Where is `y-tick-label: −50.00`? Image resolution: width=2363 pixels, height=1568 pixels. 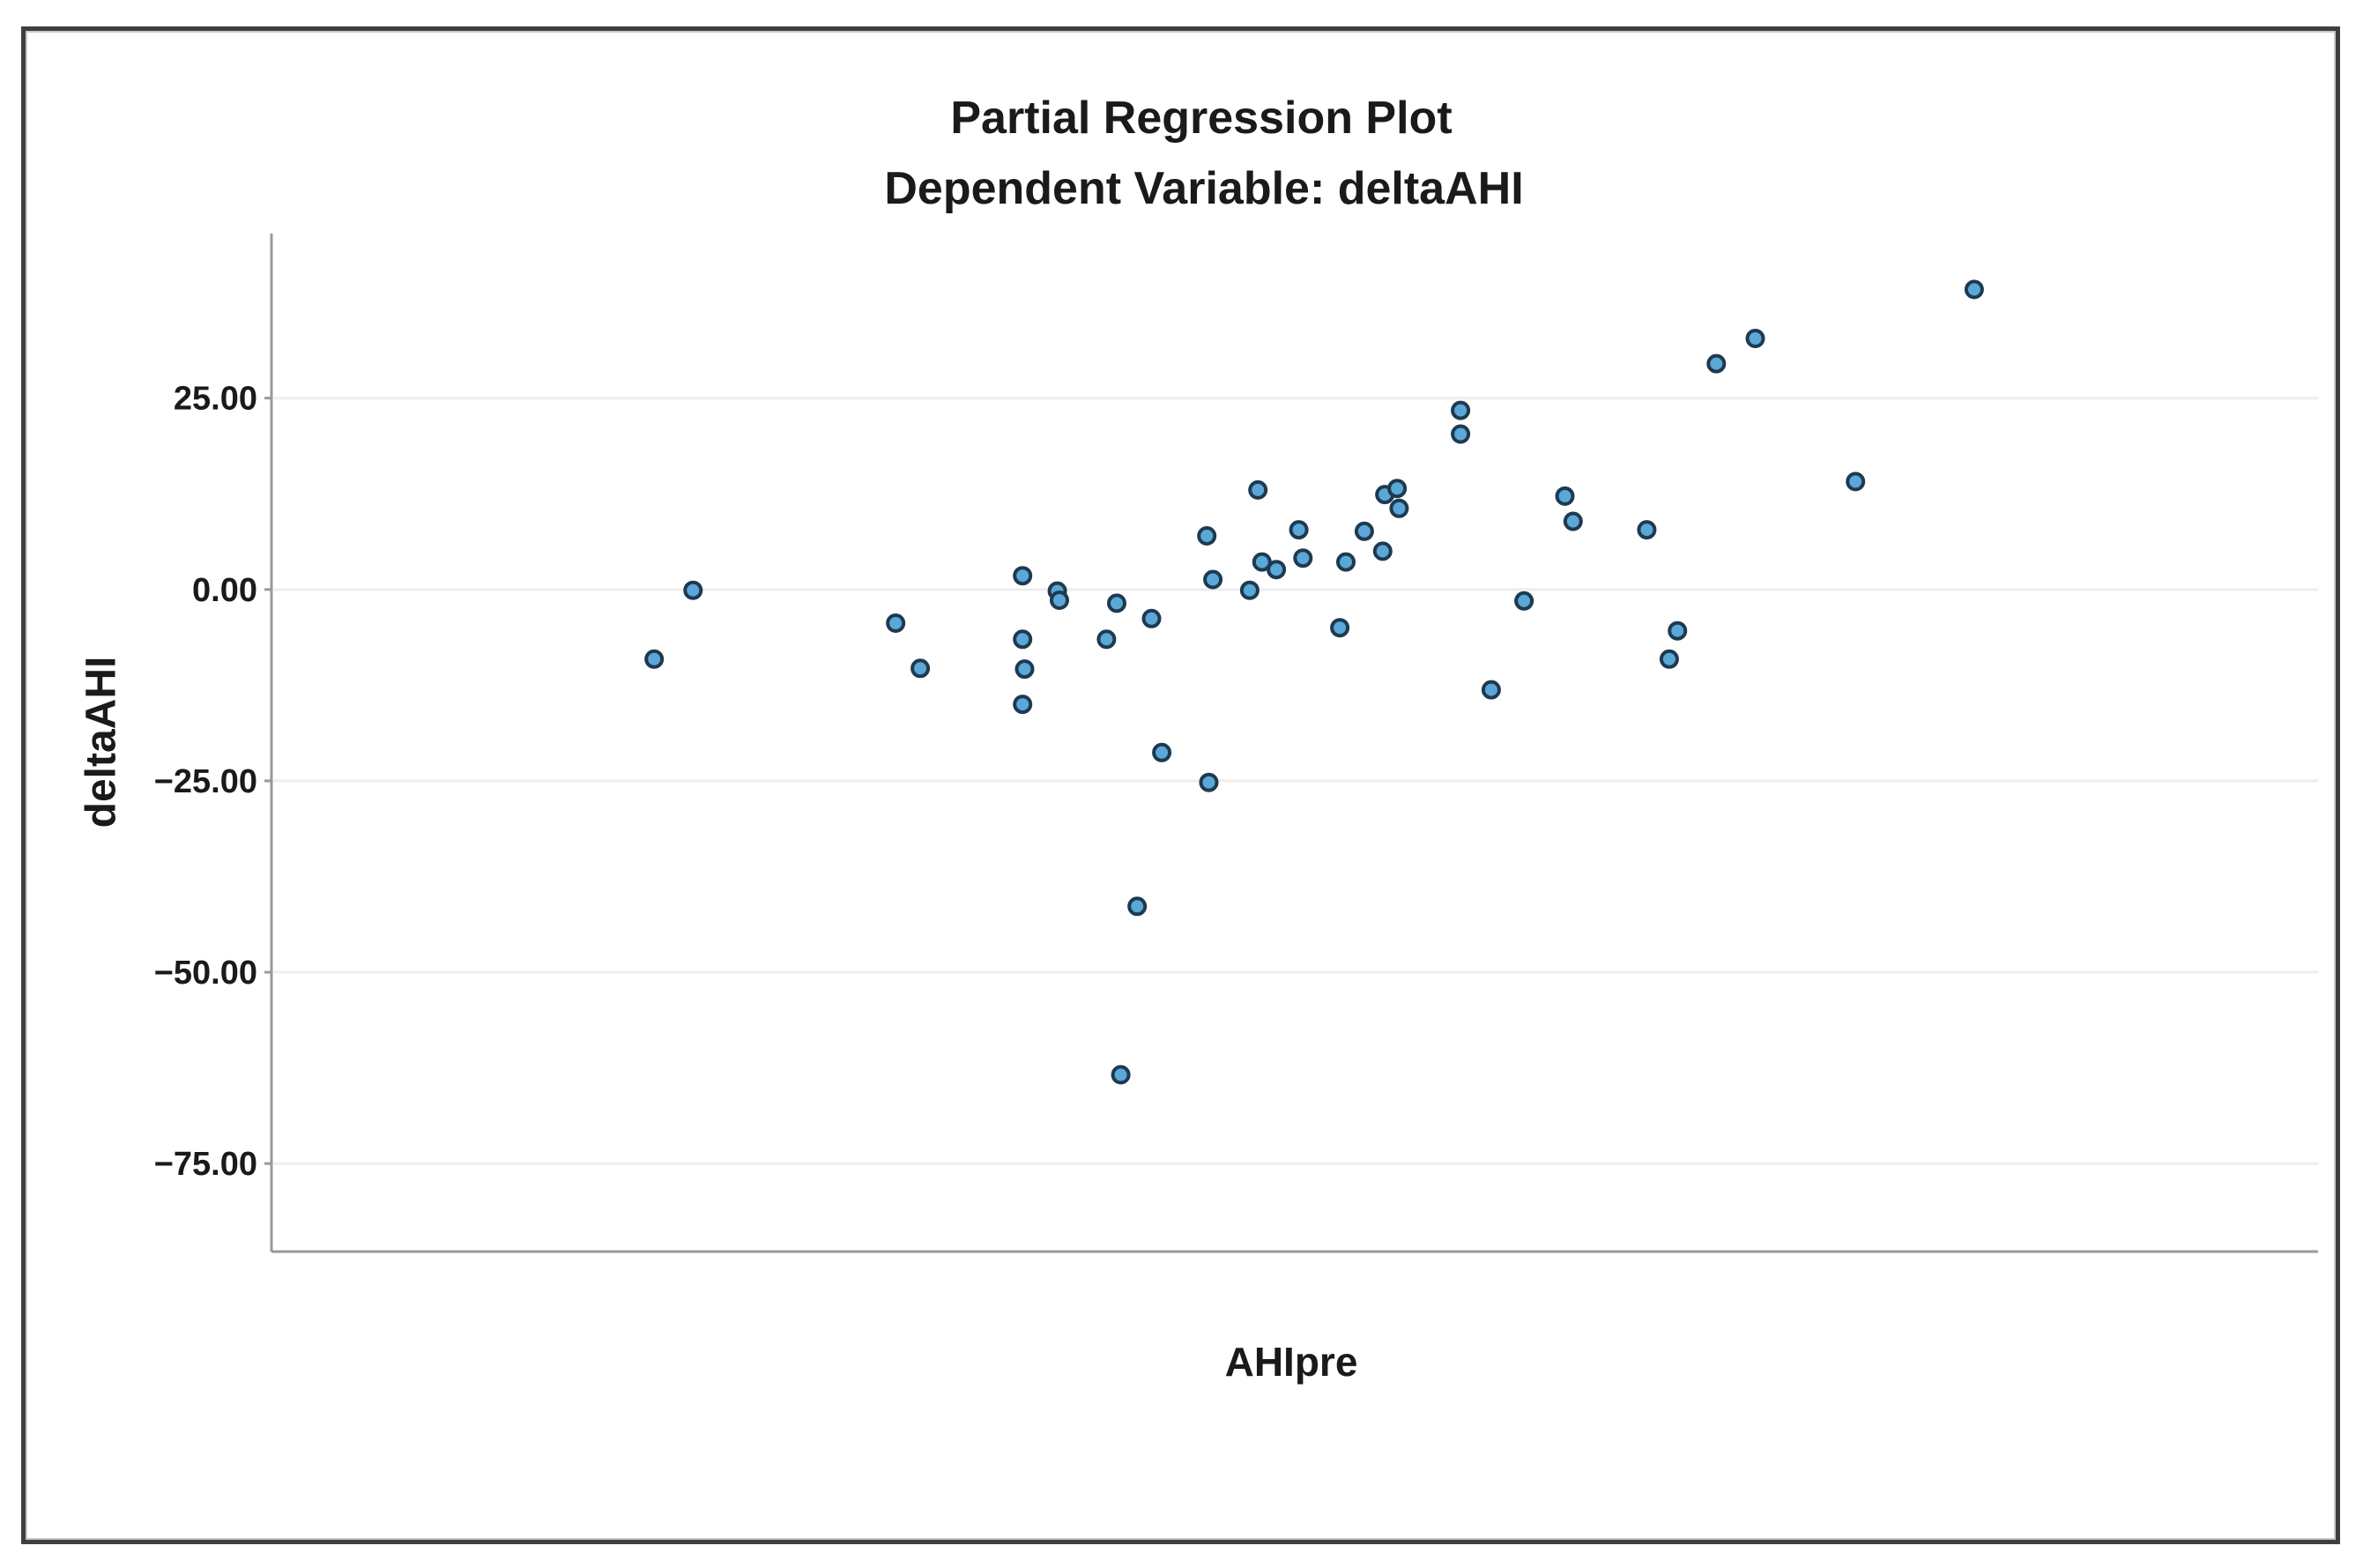 y-tick-label: −50.00 is located at coordinates (205, 973).